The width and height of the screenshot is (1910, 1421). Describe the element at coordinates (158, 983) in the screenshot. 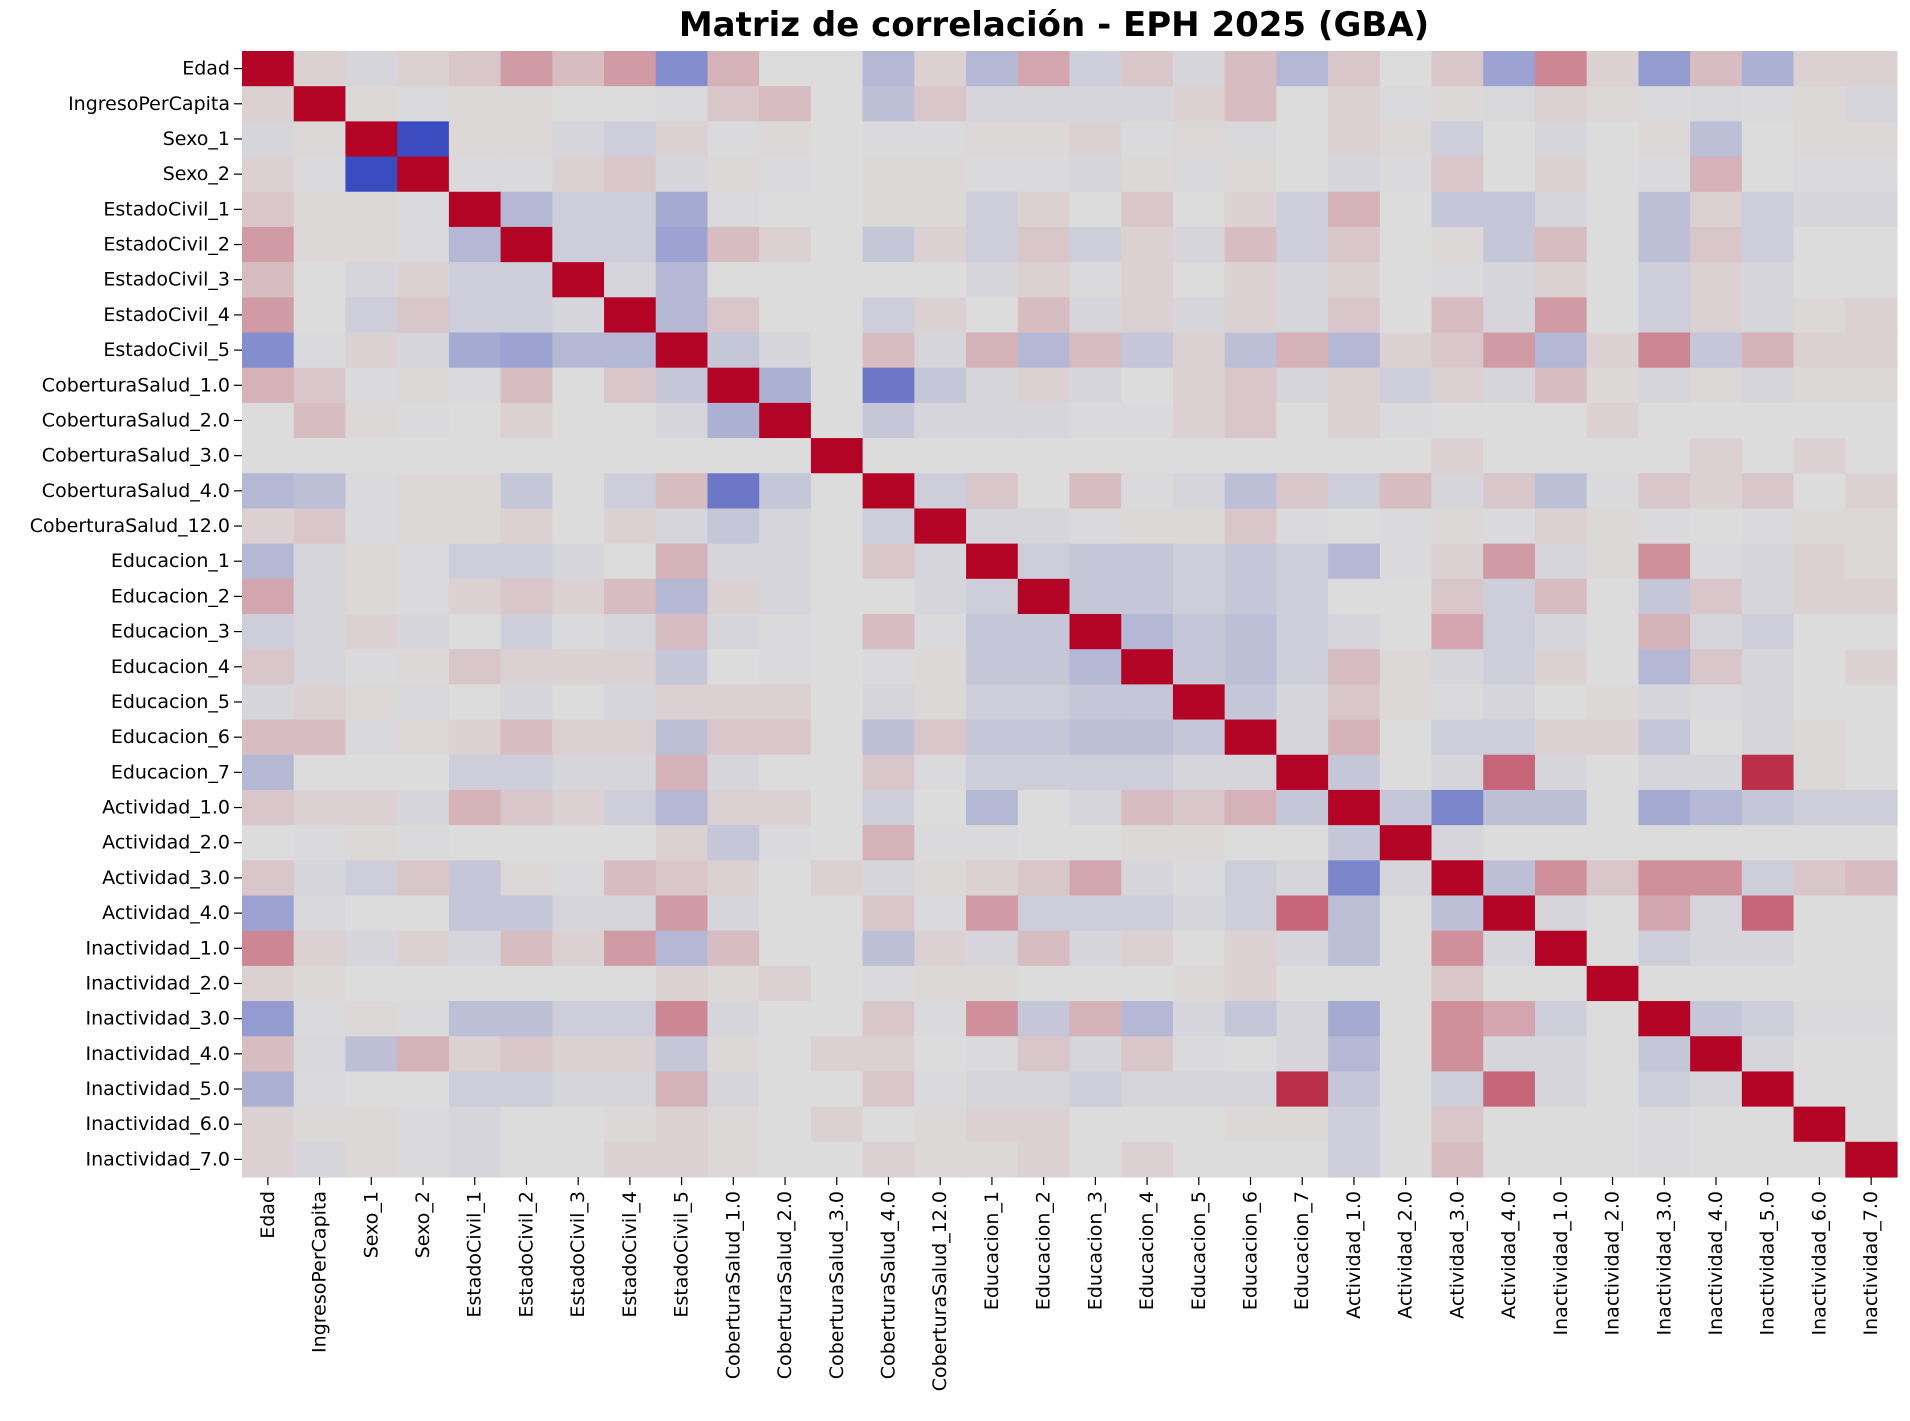

I see `y-tick-label: Inactividad_2.0` at that location.